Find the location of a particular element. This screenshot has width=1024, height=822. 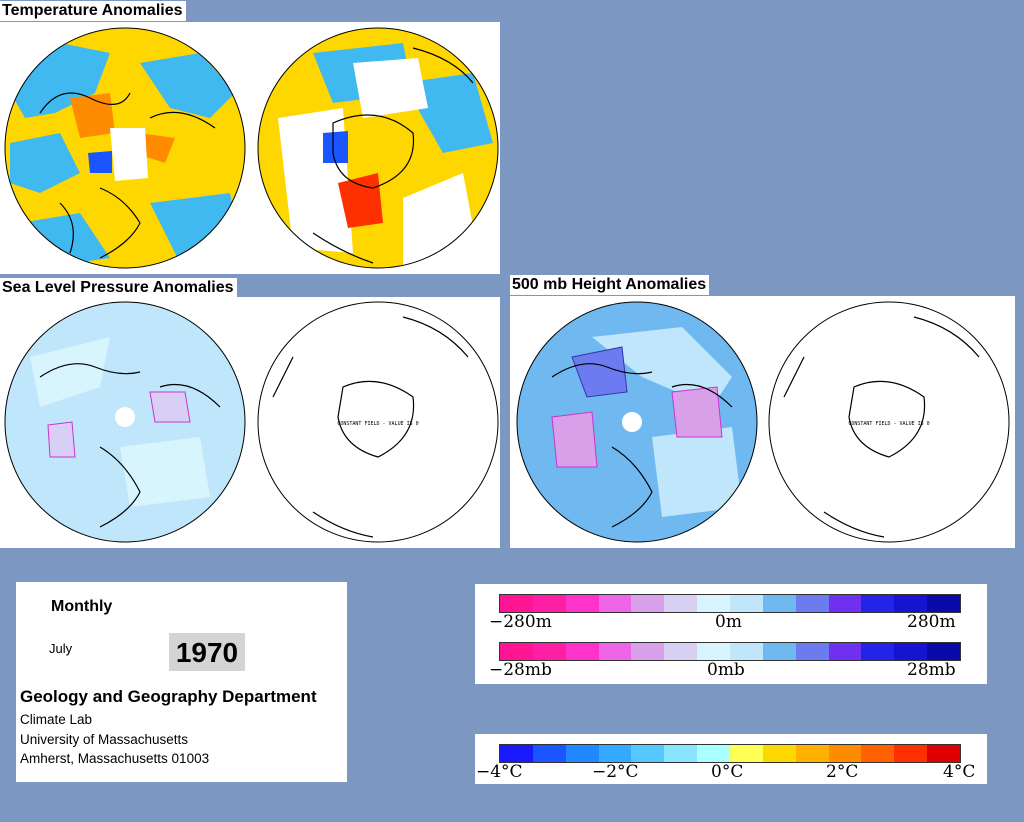

slp-panel: CONSTANT FIELD - VALUE IS 0 is located at coordinates (250, 422).